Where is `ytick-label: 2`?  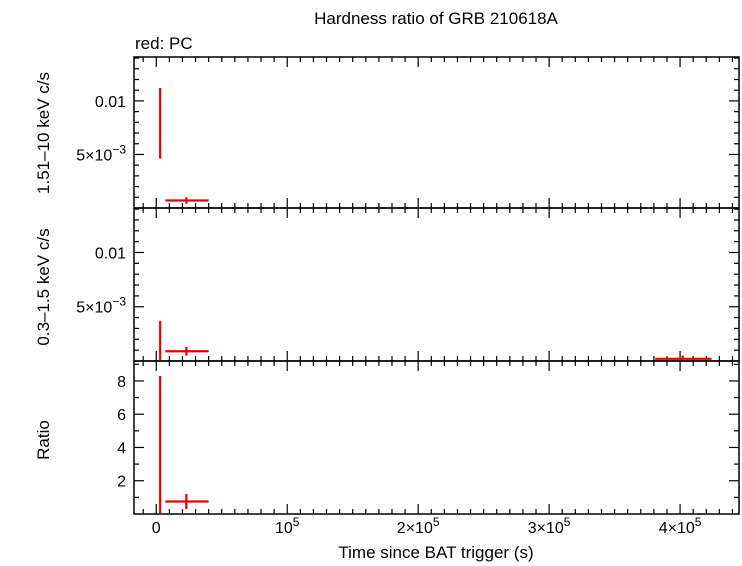
ytick-label: 2 is located at coordinates (121, 482).